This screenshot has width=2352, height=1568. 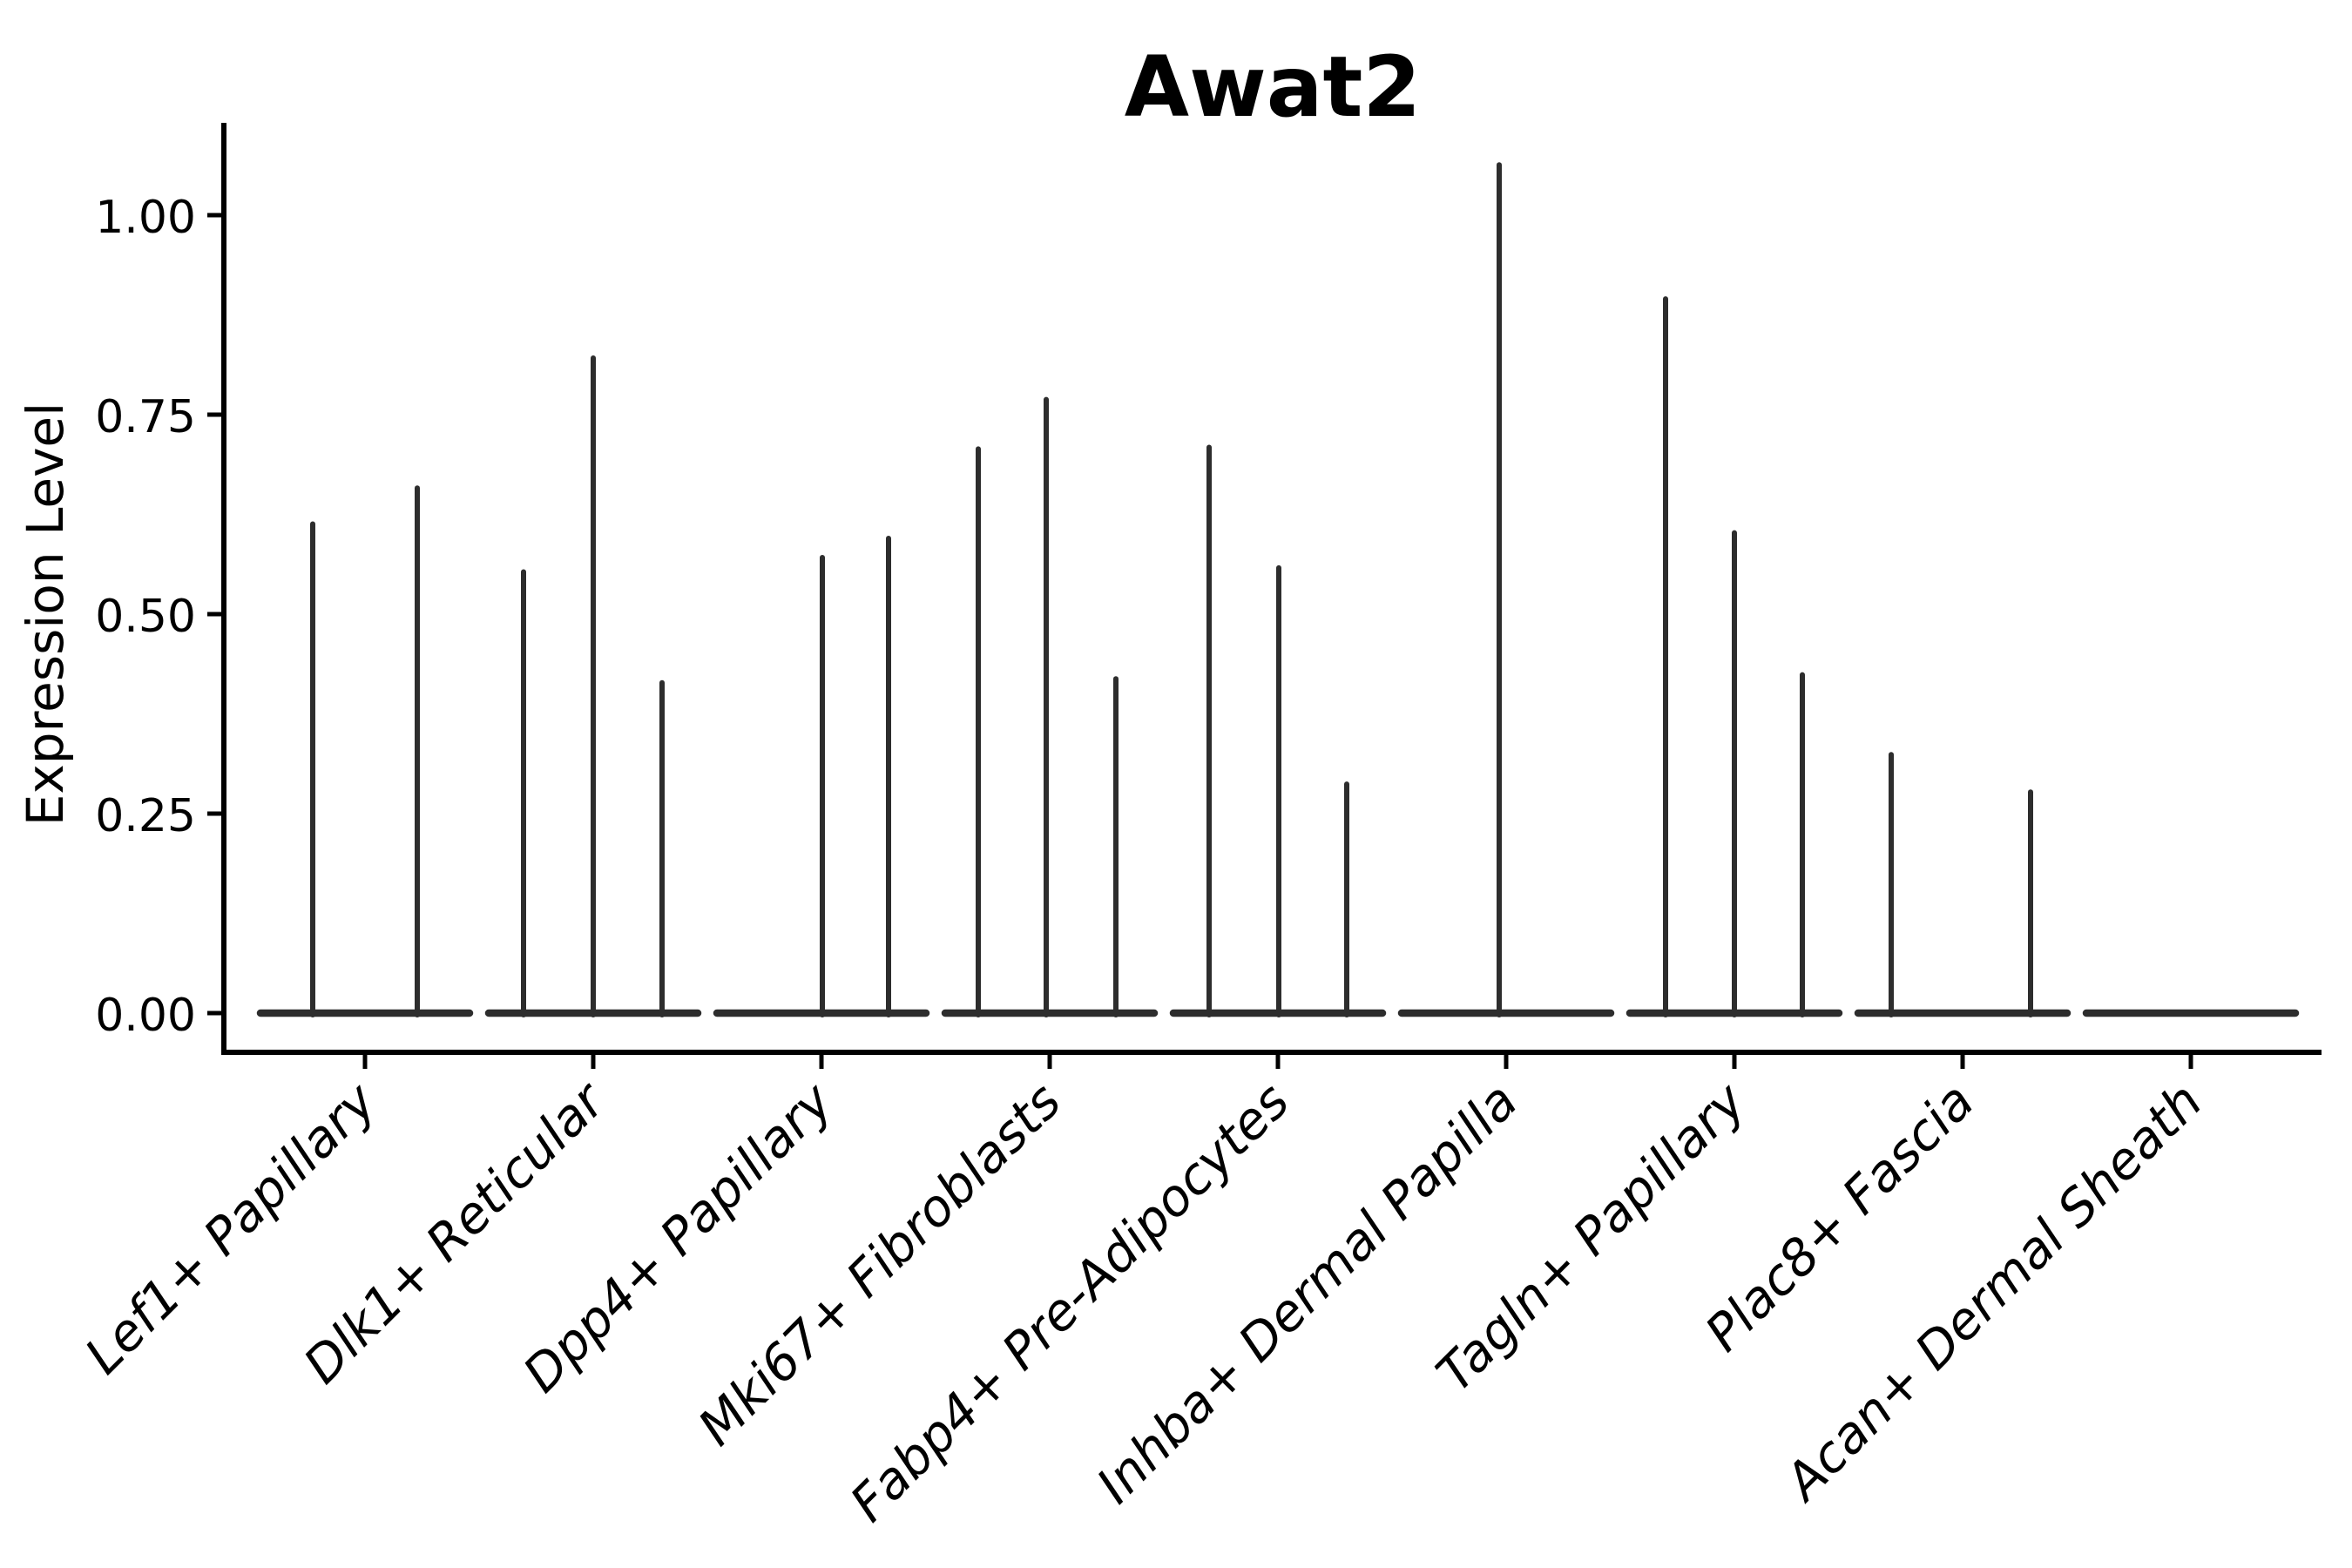 What do you see at coordinates (145, 417) in the screenshot?
I see `y-tick-label: 0.75` at bounding box center [145, 417].